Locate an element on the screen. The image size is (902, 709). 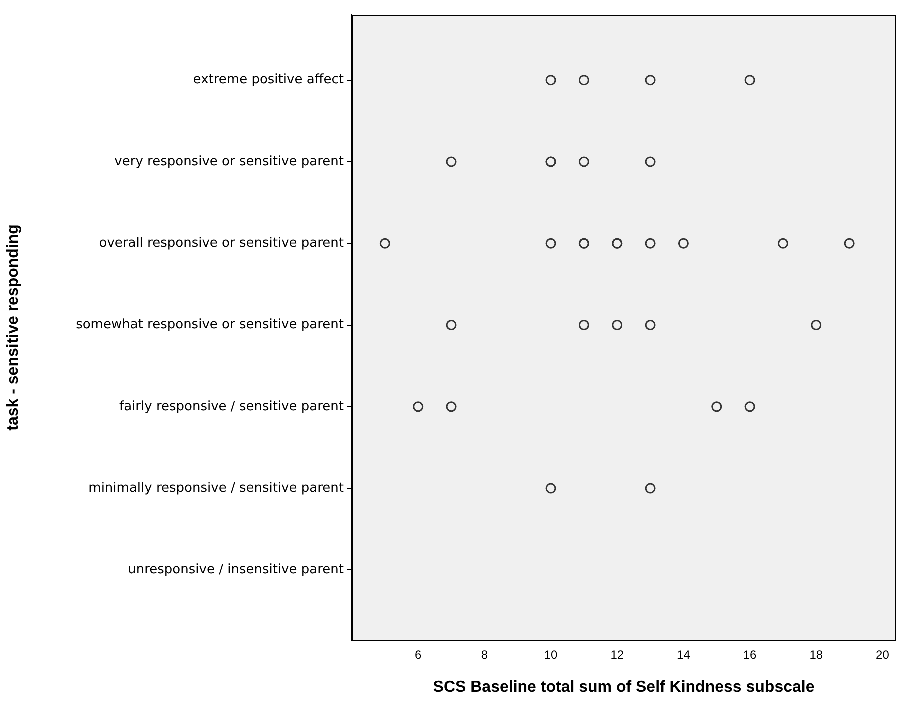
y-tick-label: very responsive or sensitive parent is located at coordinates (229, 162).